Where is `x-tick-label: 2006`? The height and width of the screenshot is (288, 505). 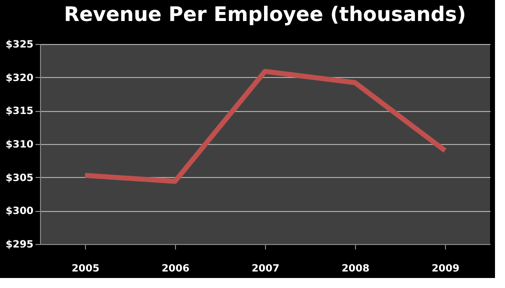
x-tick-label: 2006 is located at coordinates (176, 269).